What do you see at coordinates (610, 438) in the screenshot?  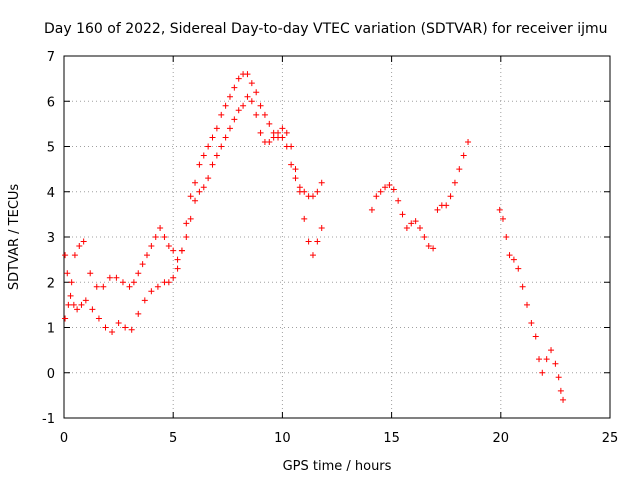 I see `x-tick-label: 25` at bounding box center [610, 438].